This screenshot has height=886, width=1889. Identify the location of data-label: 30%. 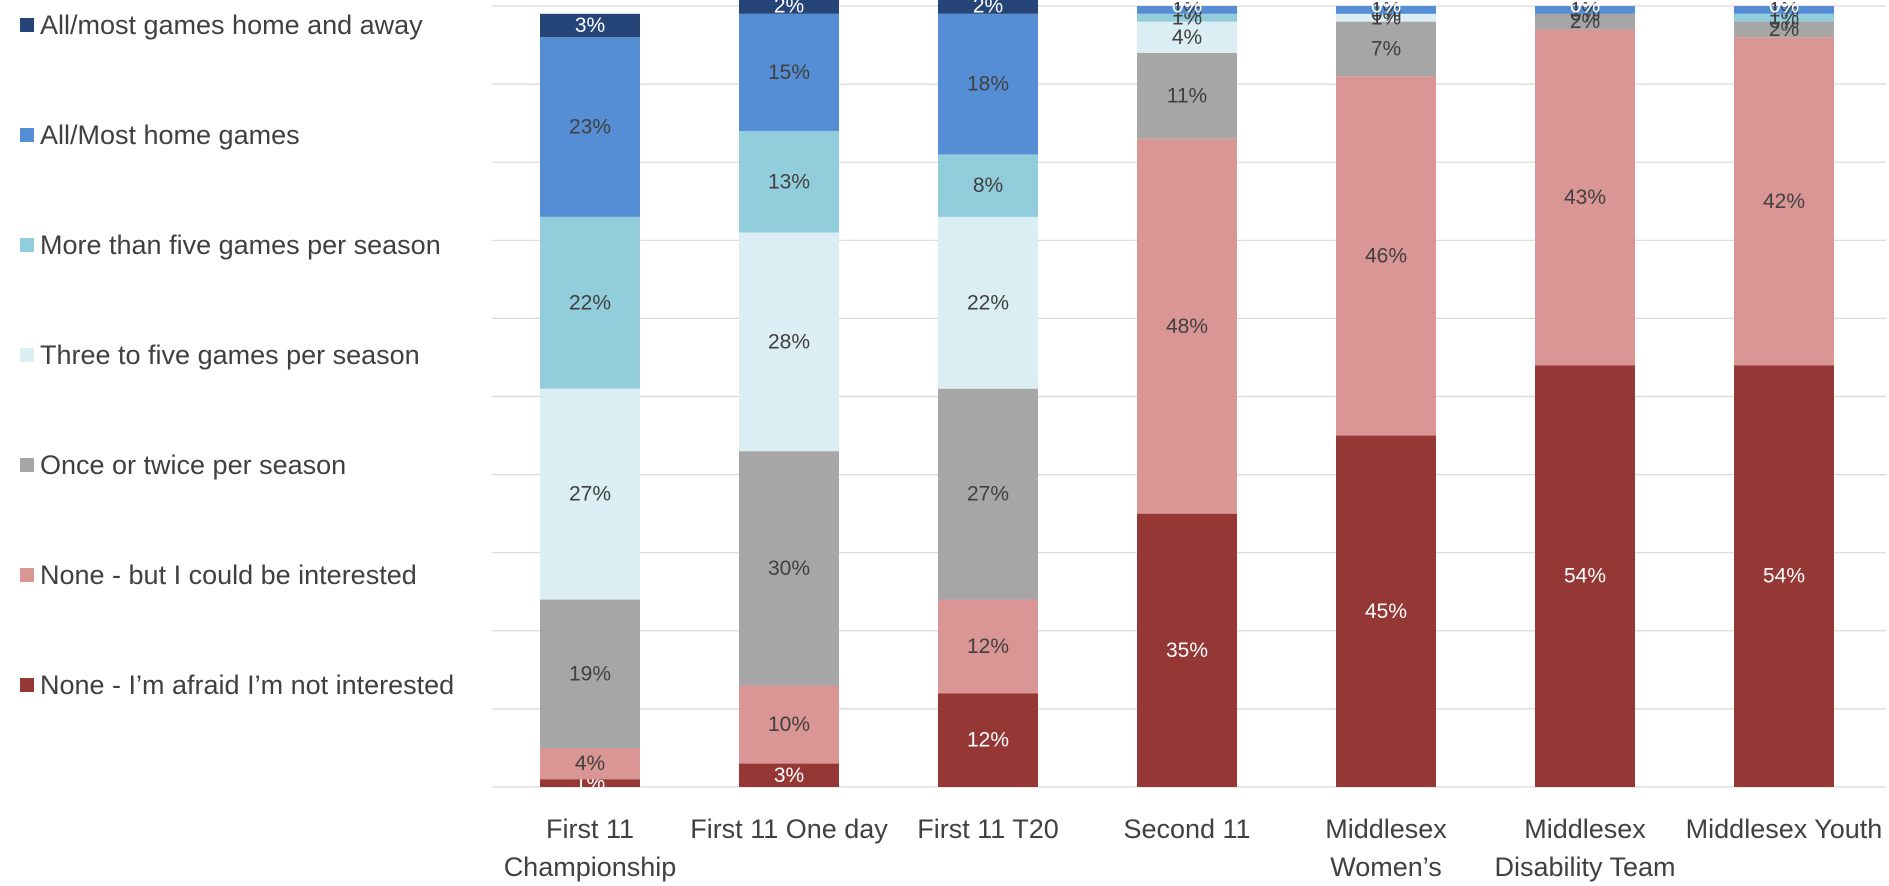
(789, 568).